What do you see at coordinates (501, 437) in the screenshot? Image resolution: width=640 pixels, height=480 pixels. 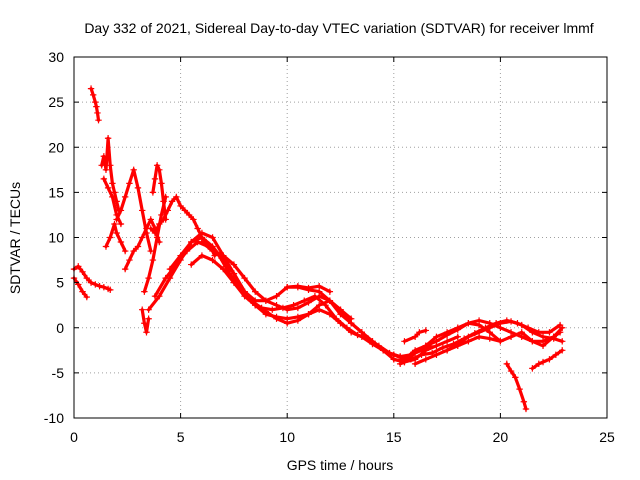 I see `x-tick-label: 20` at bounding box center [501, 437].